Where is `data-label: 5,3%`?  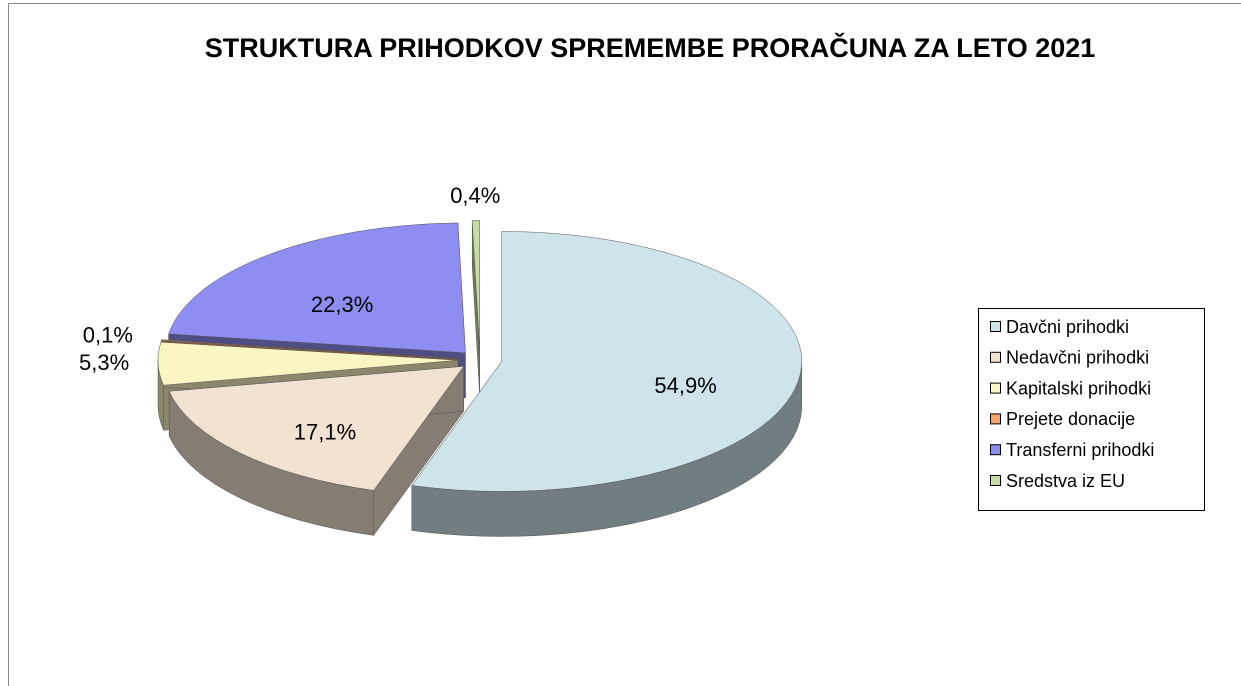
data-label: 5,3% is located at coordinates (104, 362).